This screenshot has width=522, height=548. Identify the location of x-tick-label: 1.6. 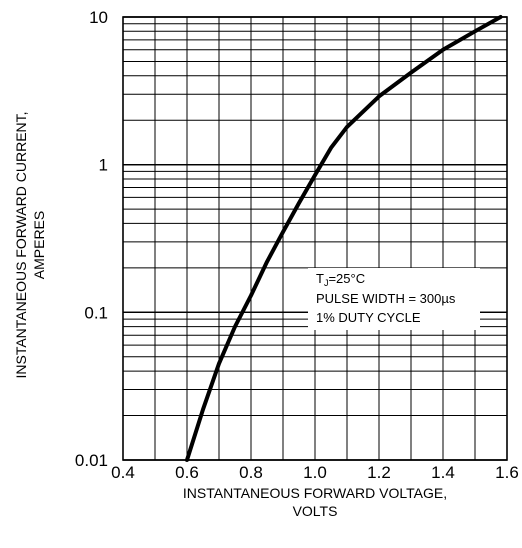
(507, 472).